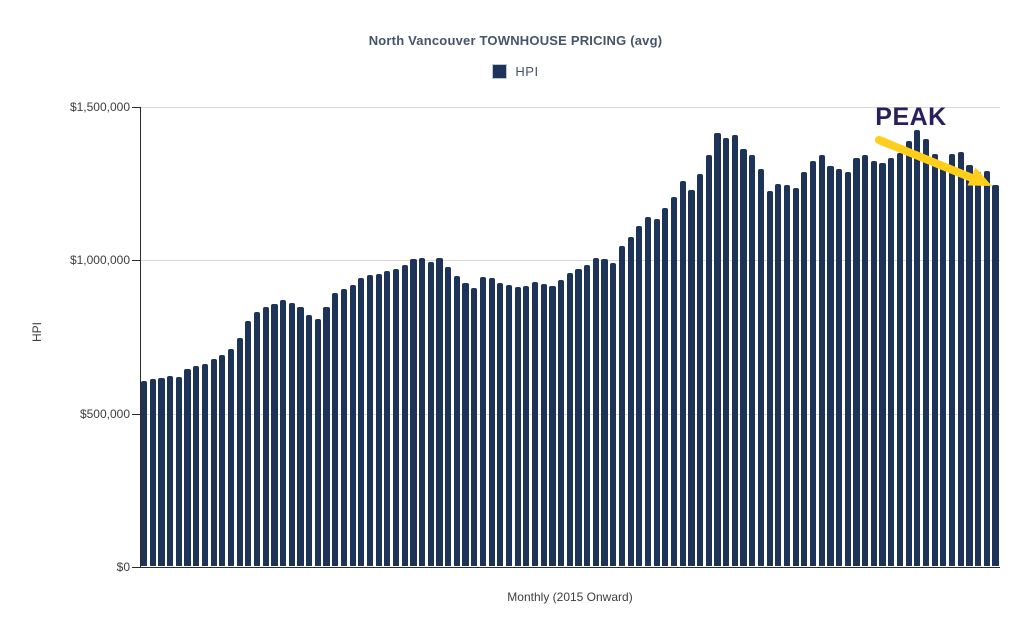 This screenshot has width=1031, height=639. I want to click on x-axis-line, so click(566, 567).